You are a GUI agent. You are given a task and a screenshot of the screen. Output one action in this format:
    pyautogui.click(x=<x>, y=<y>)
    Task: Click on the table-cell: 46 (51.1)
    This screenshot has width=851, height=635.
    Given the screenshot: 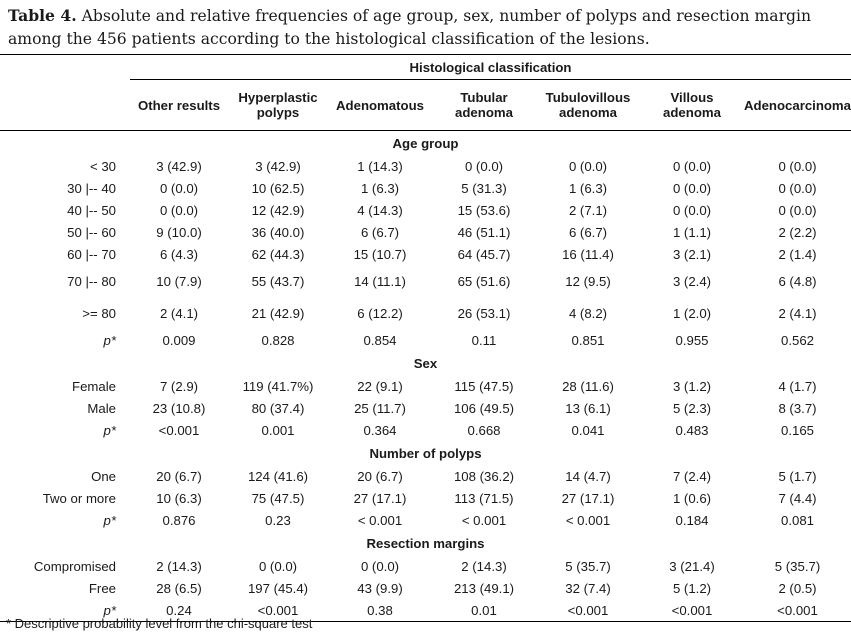 What is the action you would take?
    pyautogui.click(x=484, y=232)
    